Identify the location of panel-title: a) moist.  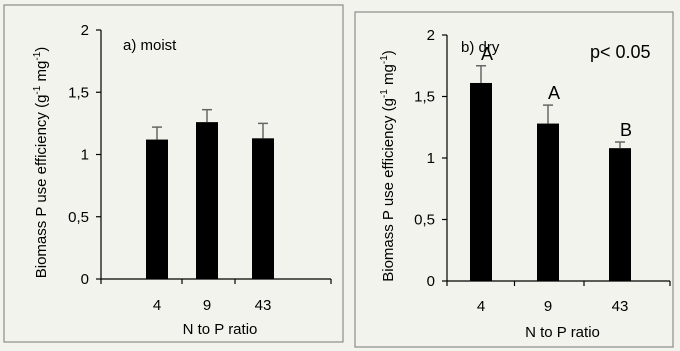
(150, 45).